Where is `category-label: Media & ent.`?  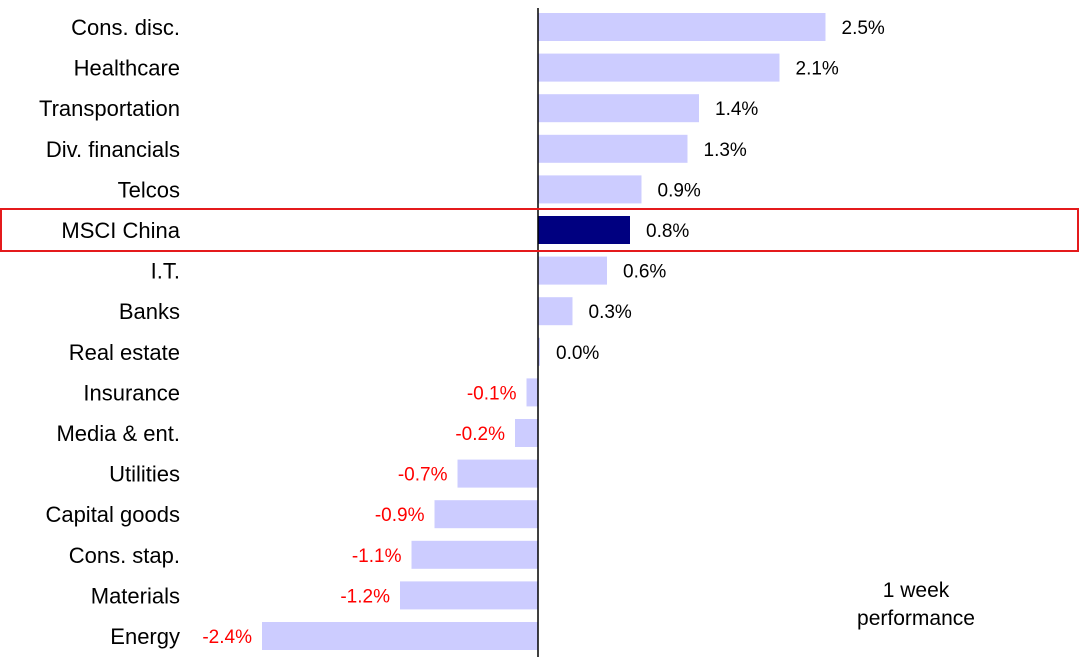 category-label: Media & ent. is located at coordinates (118, 433).